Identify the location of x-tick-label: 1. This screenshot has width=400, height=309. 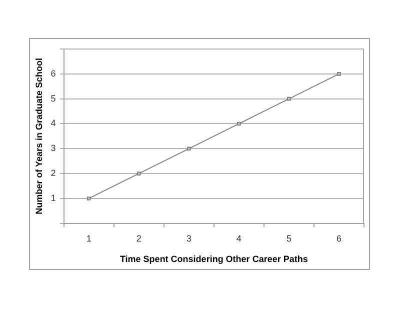
(89, 238).